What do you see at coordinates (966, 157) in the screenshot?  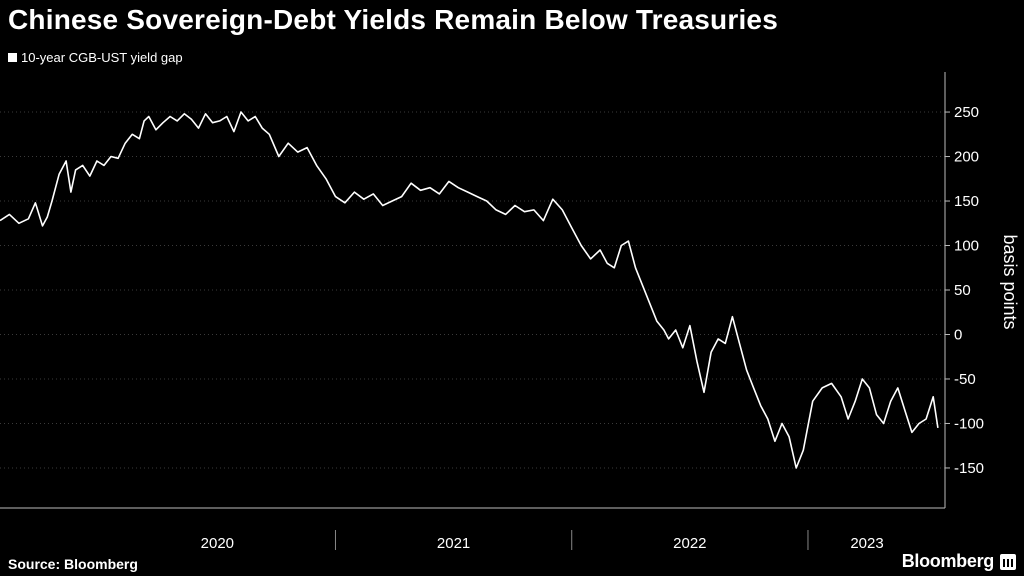 I see `y-tick-label: 200` at bounding box center [966, 157].